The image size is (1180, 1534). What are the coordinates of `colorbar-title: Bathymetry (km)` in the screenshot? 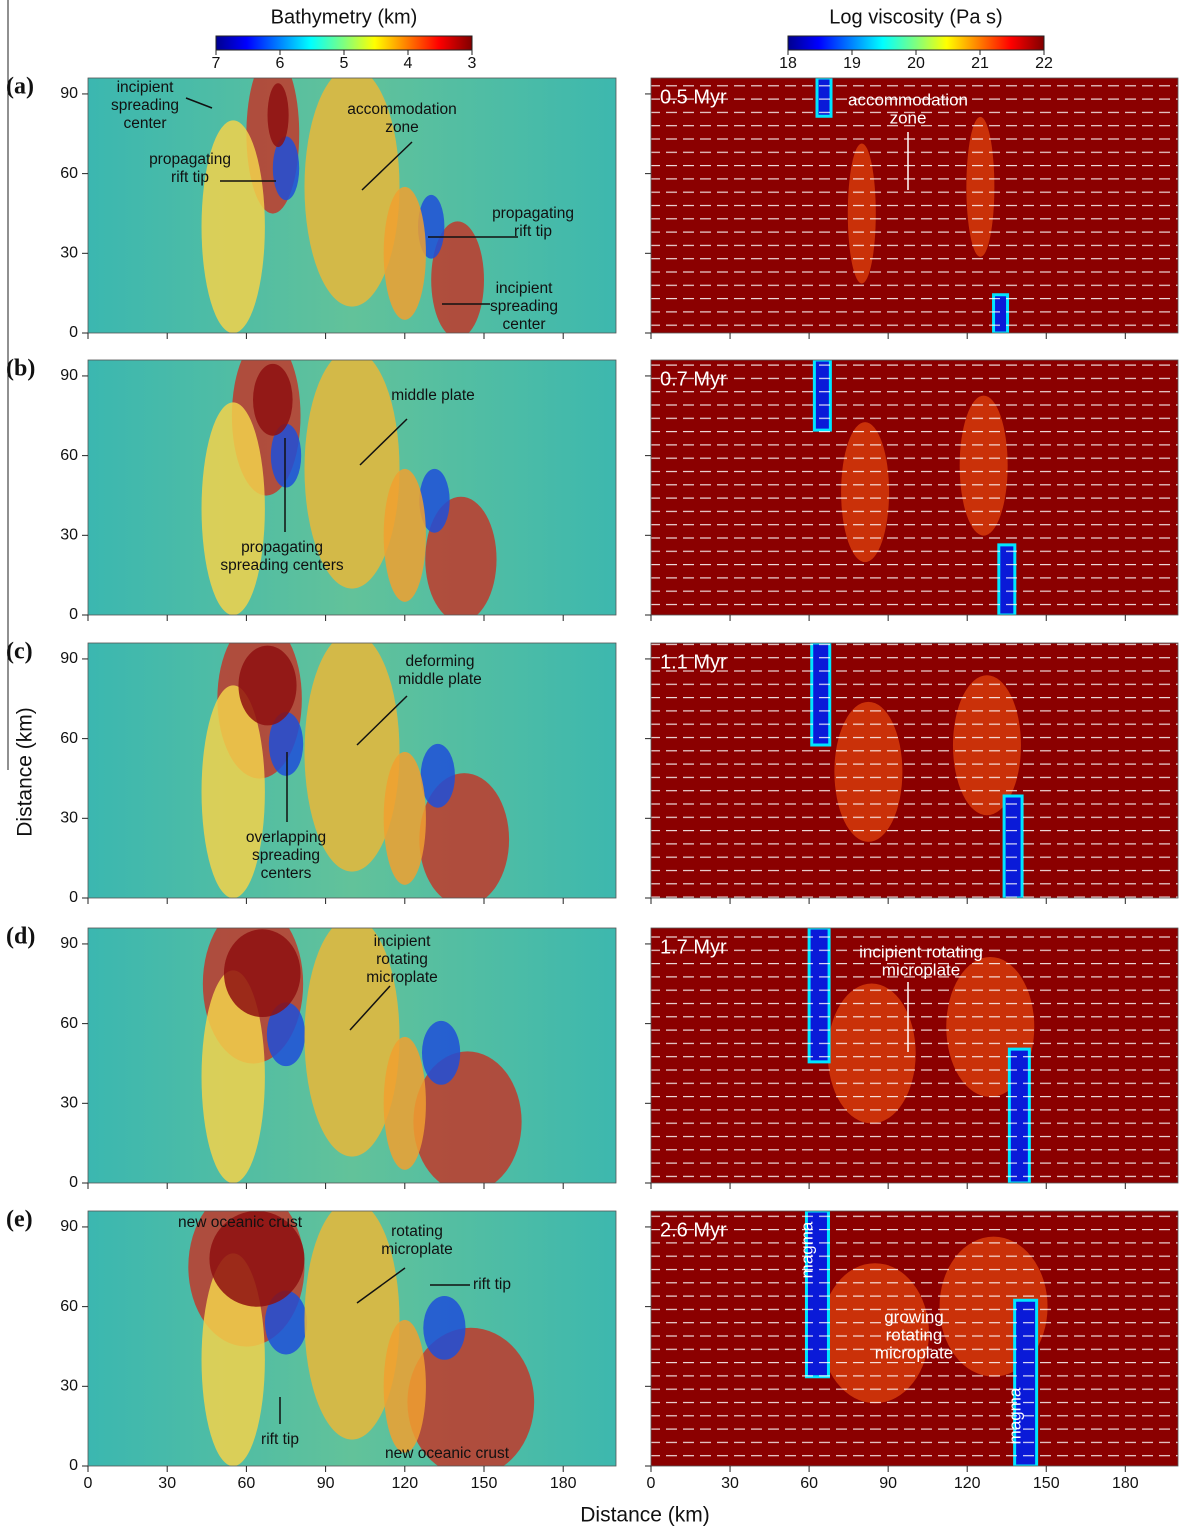 It's located at (344, 17).